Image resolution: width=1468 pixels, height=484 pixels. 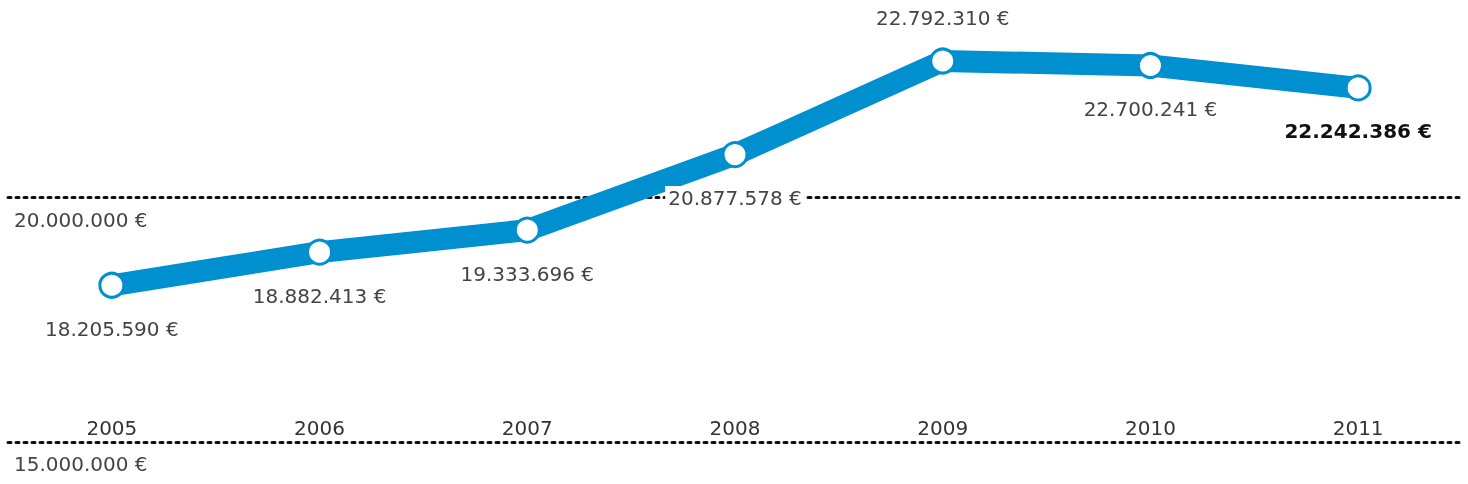 What do you see at coordinates (1150, 109) in the screenshot?
I see `data-label: 22.700.241 €` at bounding box center [1150, 109].